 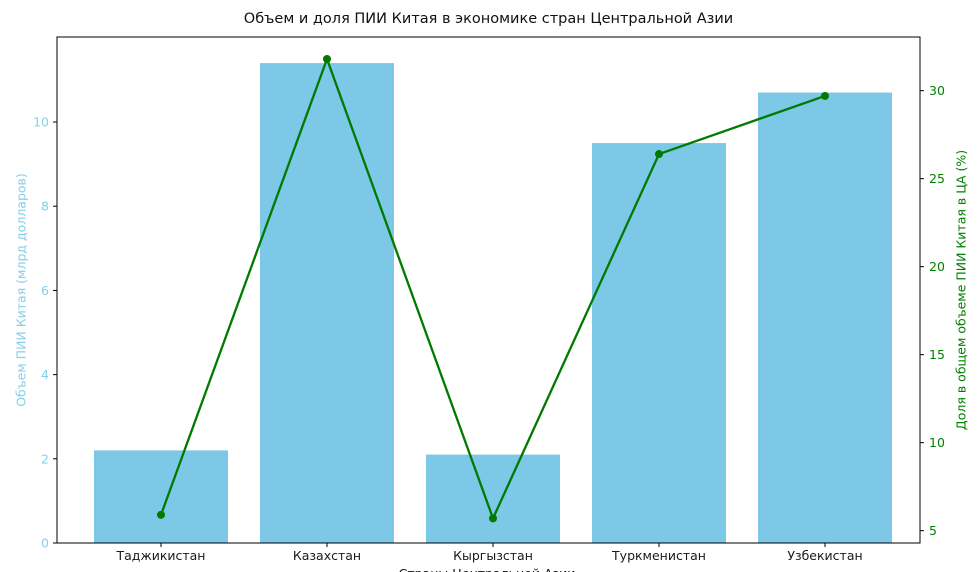 What do you see at coordinates (659, 154) in the screenshot?
I see `line-point-Туркменистан` at bounding box center [659, 154].